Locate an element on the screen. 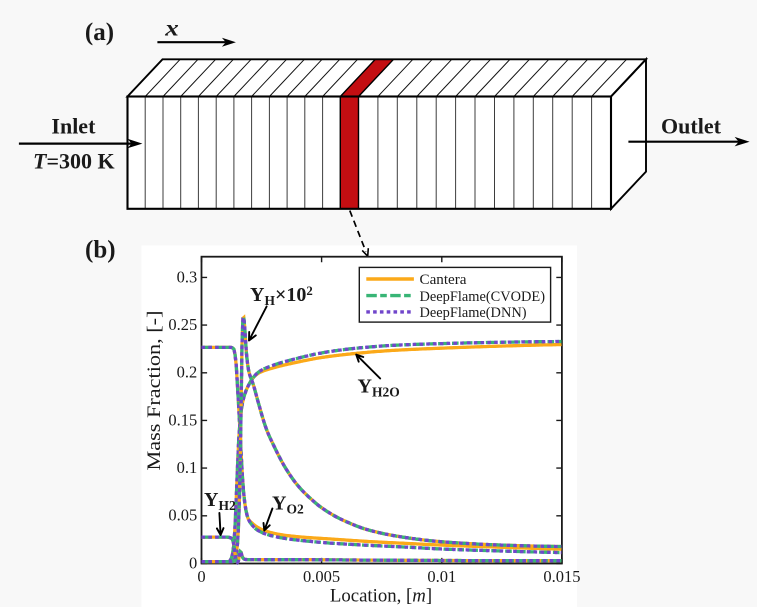  svg-text: (b) is located at coordinates (100, 250).